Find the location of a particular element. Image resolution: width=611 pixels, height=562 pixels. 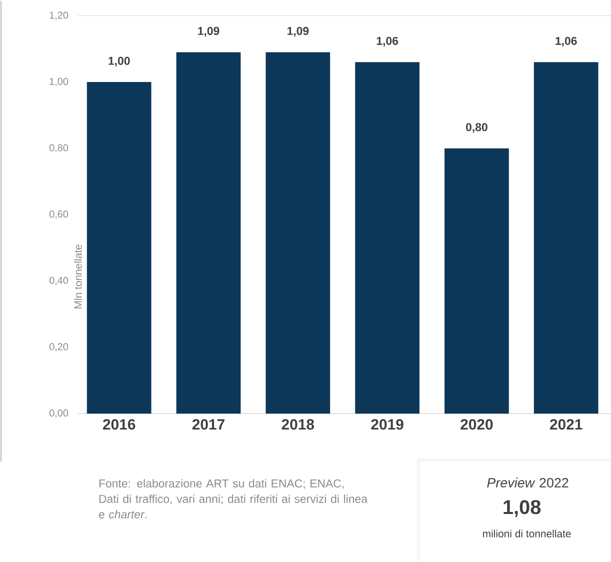

x-tick-label: 2021 is located at coordinates (566, 424).